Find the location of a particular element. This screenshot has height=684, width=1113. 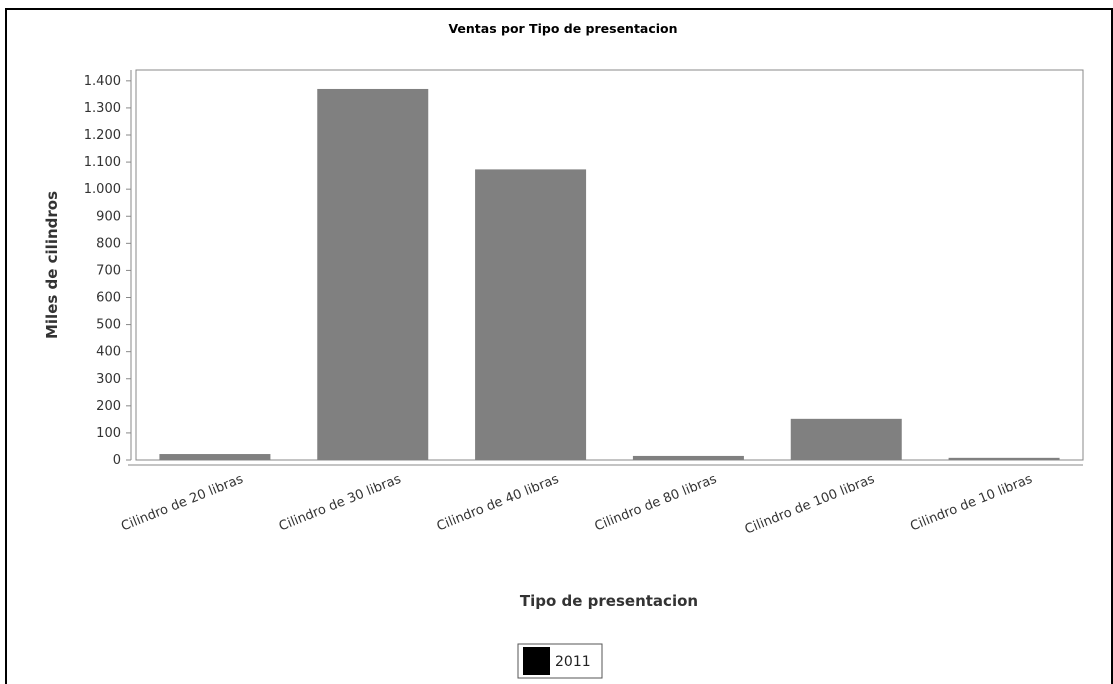

legend: 2011 is located at coordinates (560, 661).